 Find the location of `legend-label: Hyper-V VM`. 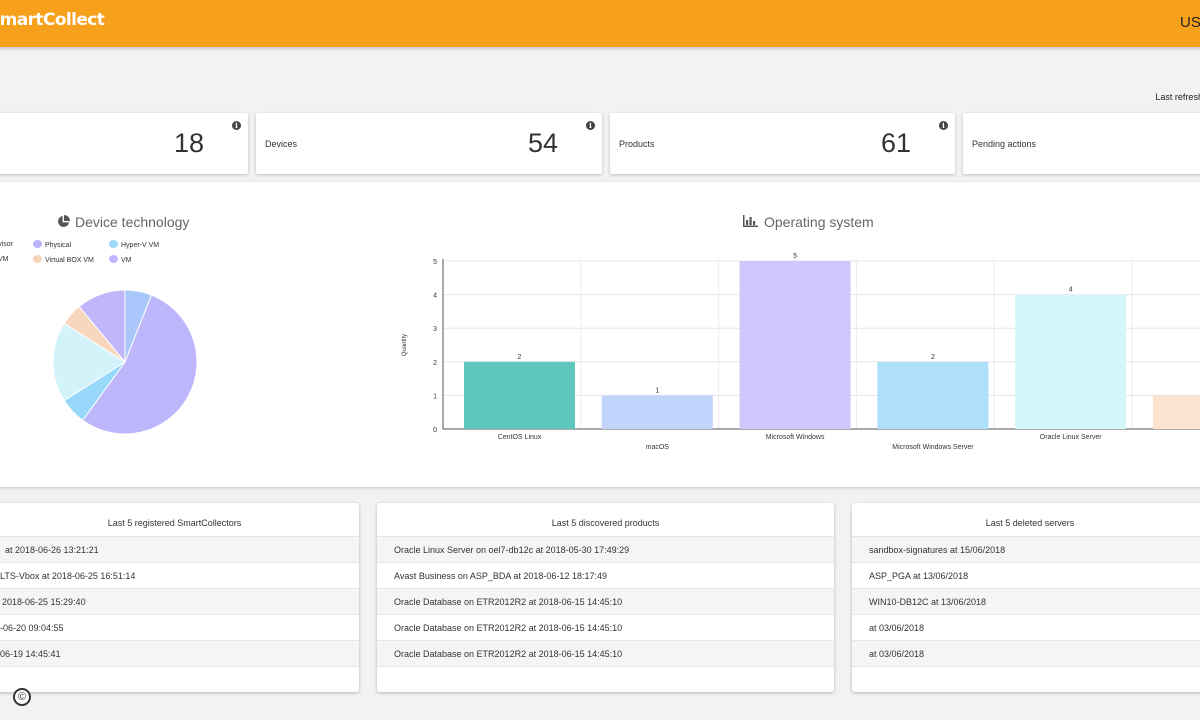

legend-label: Hyper-V VM is located at coordinates (140, 245).